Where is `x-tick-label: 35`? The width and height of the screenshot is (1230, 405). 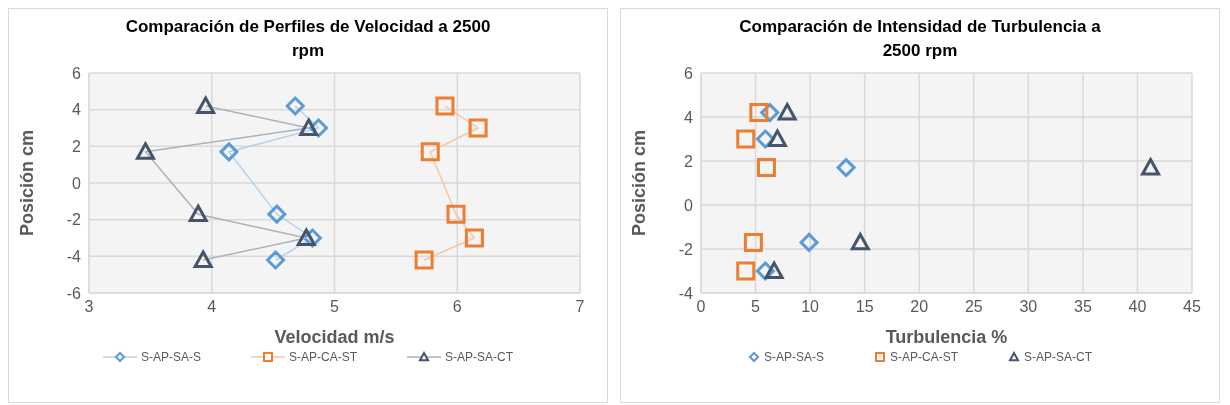 x-tick-label: 35 is located at coordinates (1082, 307).